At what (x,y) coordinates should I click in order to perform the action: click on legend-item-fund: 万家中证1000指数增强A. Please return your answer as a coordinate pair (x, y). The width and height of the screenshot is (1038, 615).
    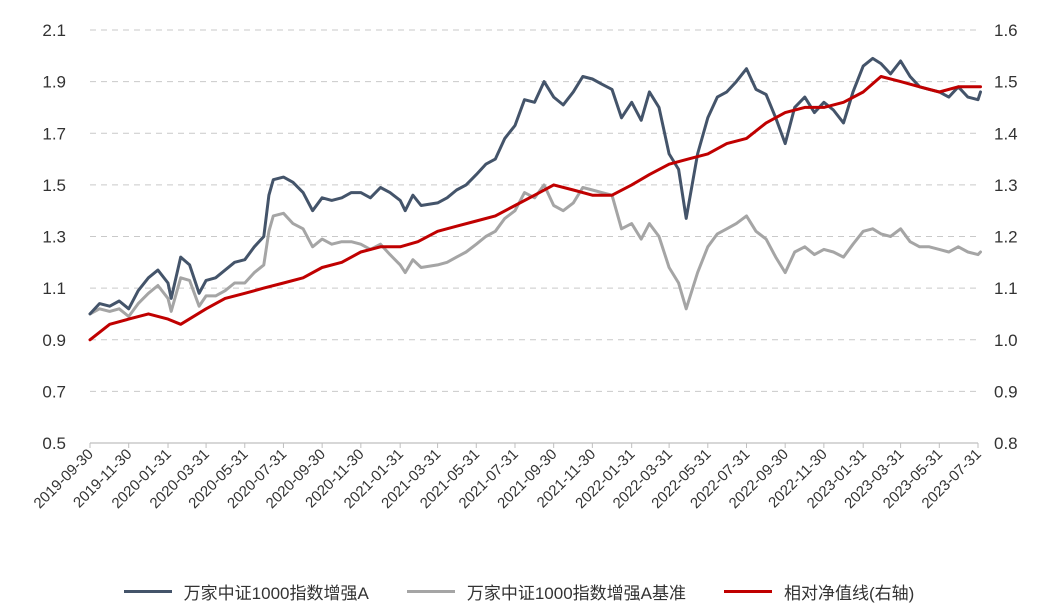
    Looking at the image, I should click on (246, 591).